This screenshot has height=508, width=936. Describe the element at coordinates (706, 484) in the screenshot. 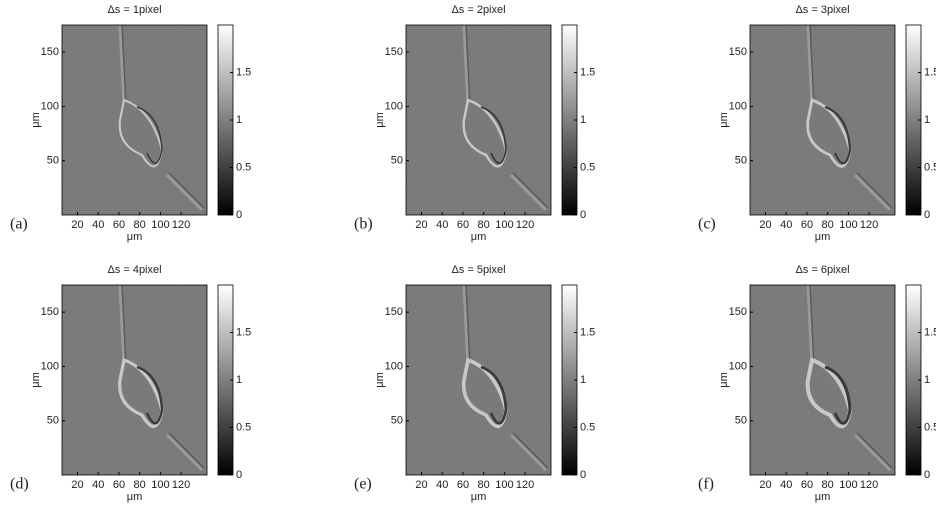

I see `panel-label: (f)` at that location.